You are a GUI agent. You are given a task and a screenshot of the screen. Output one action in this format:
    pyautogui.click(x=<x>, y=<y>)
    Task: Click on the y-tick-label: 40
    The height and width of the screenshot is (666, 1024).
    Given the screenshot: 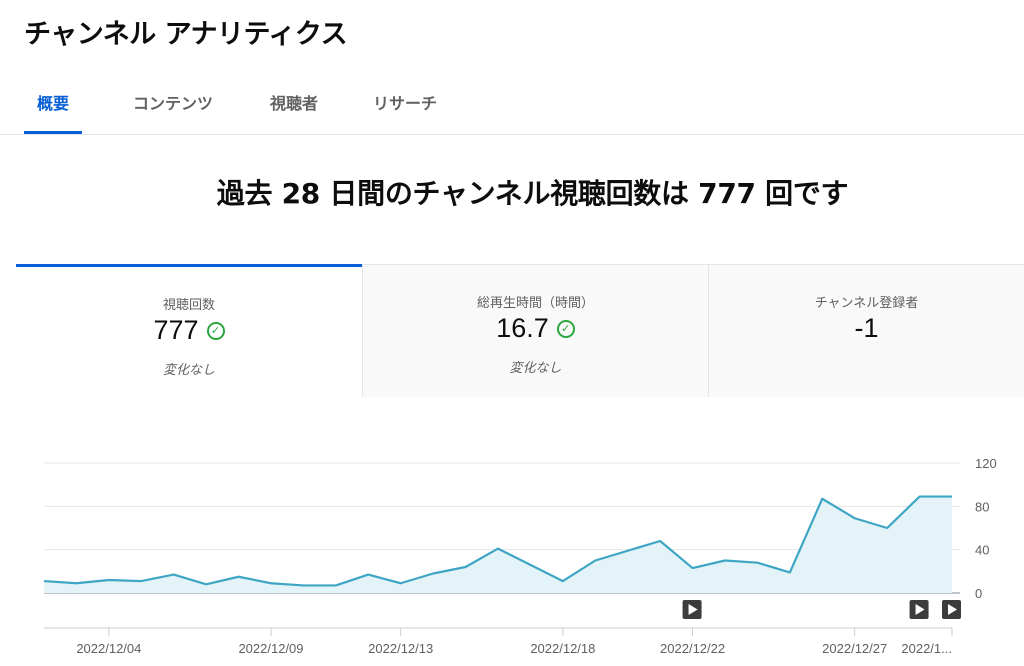 What is the action you would take?
    pyautogui.click(x=982, y=550)
    